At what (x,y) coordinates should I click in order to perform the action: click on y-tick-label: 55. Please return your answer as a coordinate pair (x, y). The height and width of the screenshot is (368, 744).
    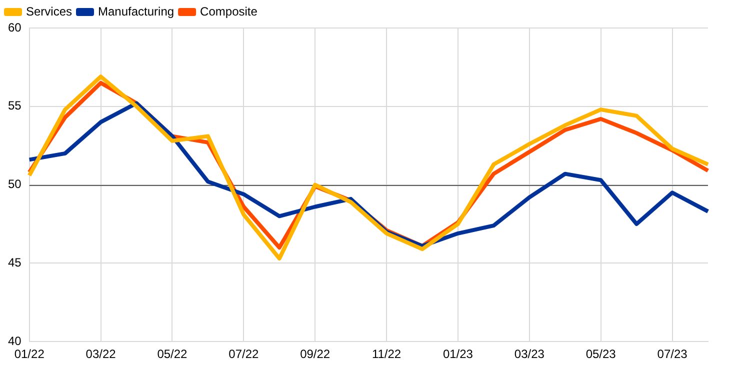
    Looking at the image, I should click on (15, 105).